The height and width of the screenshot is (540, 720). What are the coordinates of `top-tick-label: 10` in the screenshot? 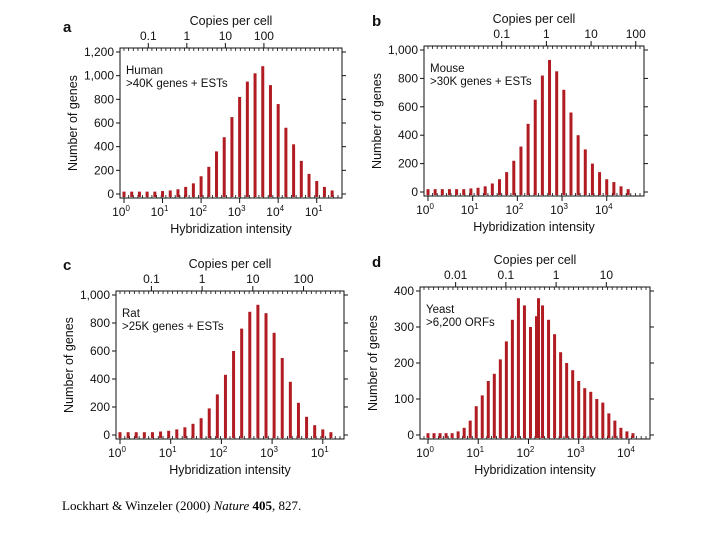 It's located at (591, 34).